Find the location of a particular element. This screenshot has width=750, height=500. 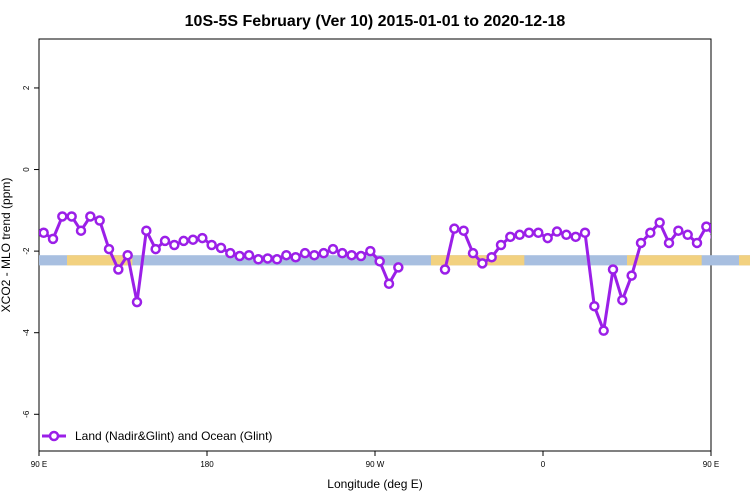

y-tick-label: -6 is located at coordinates (26, 414).